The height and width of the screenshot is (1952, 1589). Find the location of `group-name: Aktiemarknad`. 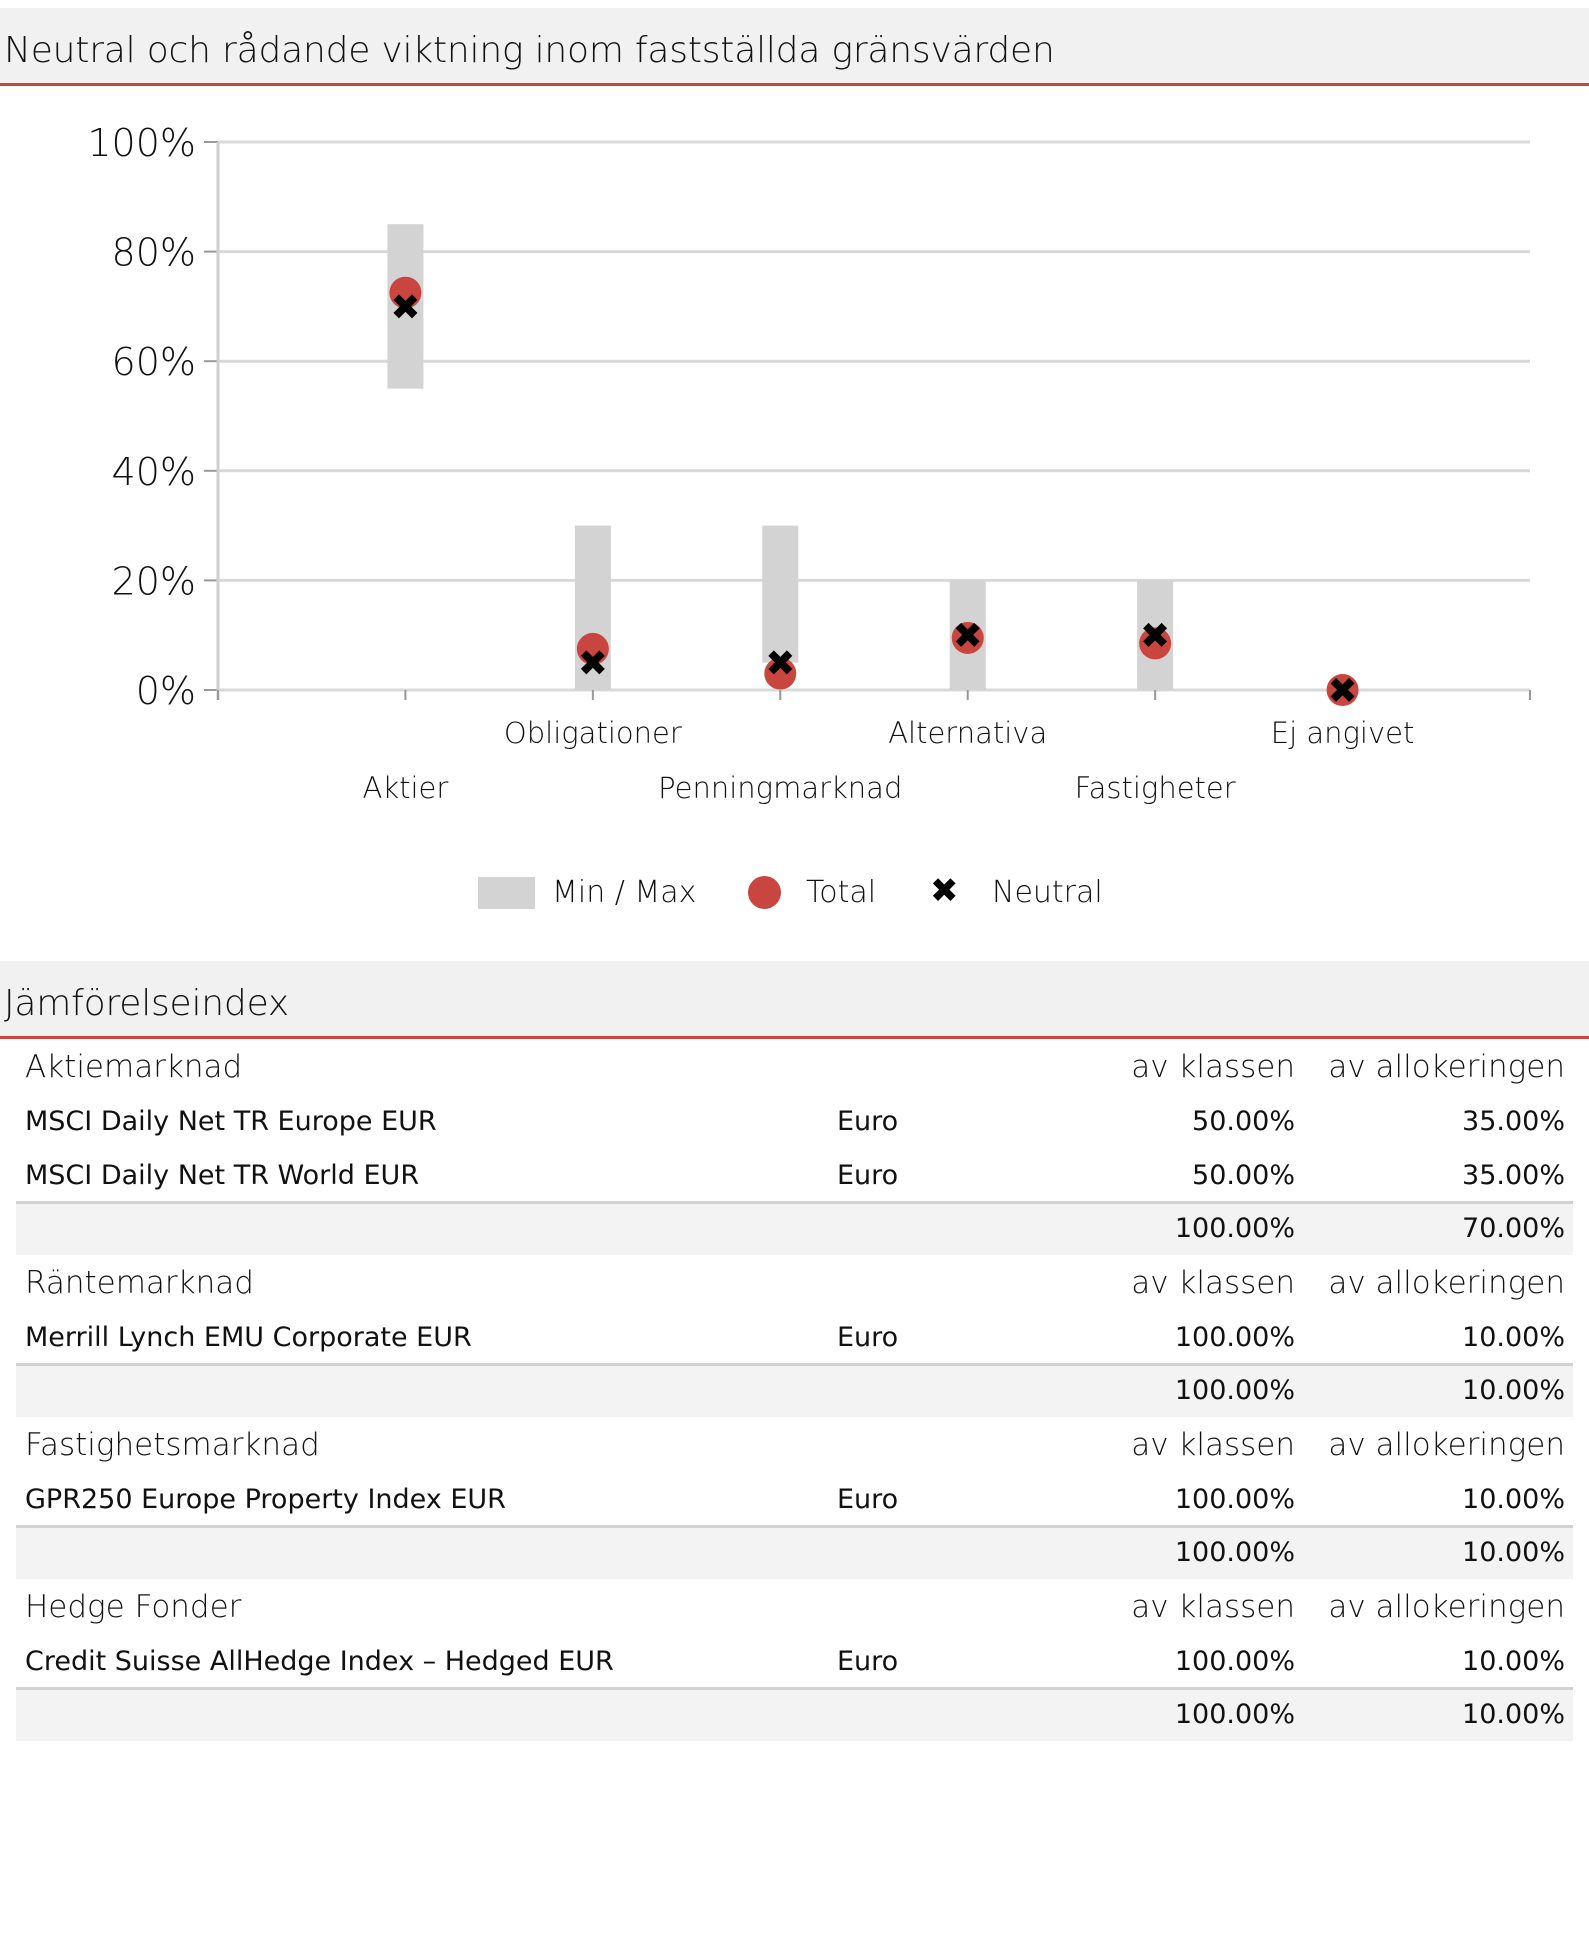

group-name: Aktiemarknad is located at coordinates (134, 1067).